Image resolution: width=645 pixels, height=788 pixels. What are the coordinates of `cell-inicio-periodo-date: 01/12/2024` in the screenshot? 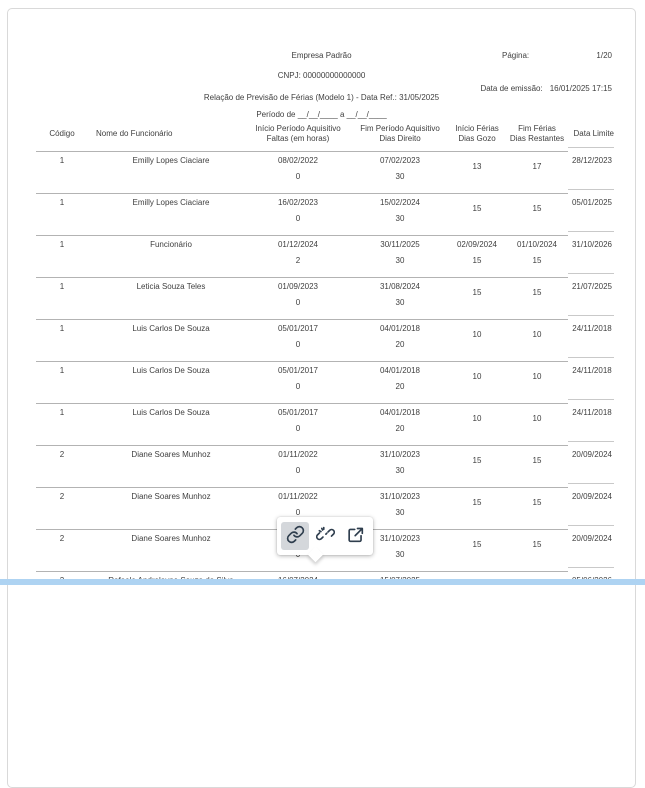 It's located at (298, 244).